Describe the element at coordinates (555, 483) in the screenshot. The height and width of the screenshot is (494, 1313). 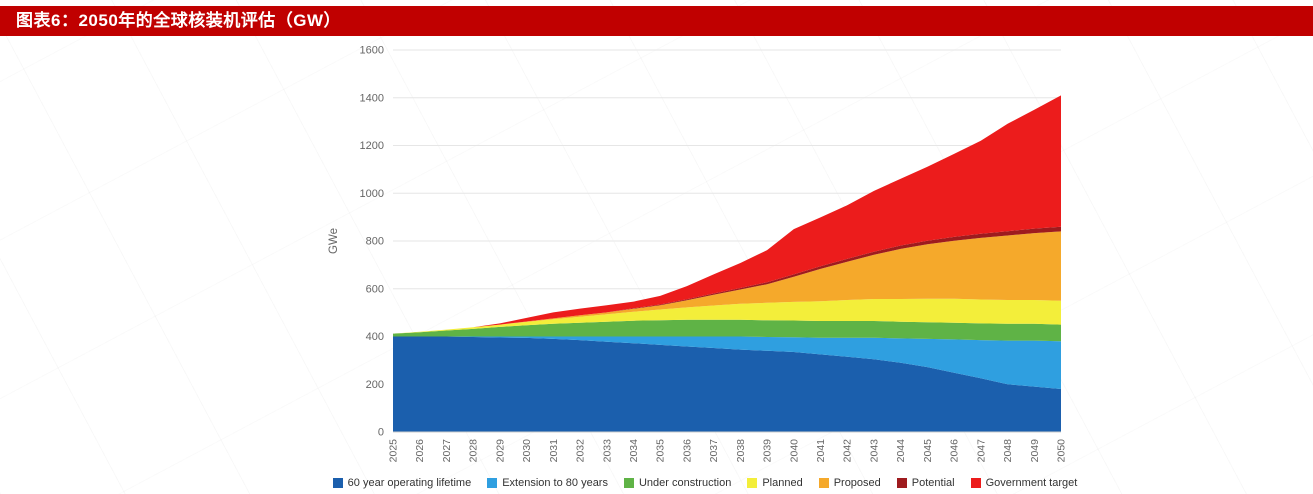
I see `legend-label: Extension to 80 years` at that location.